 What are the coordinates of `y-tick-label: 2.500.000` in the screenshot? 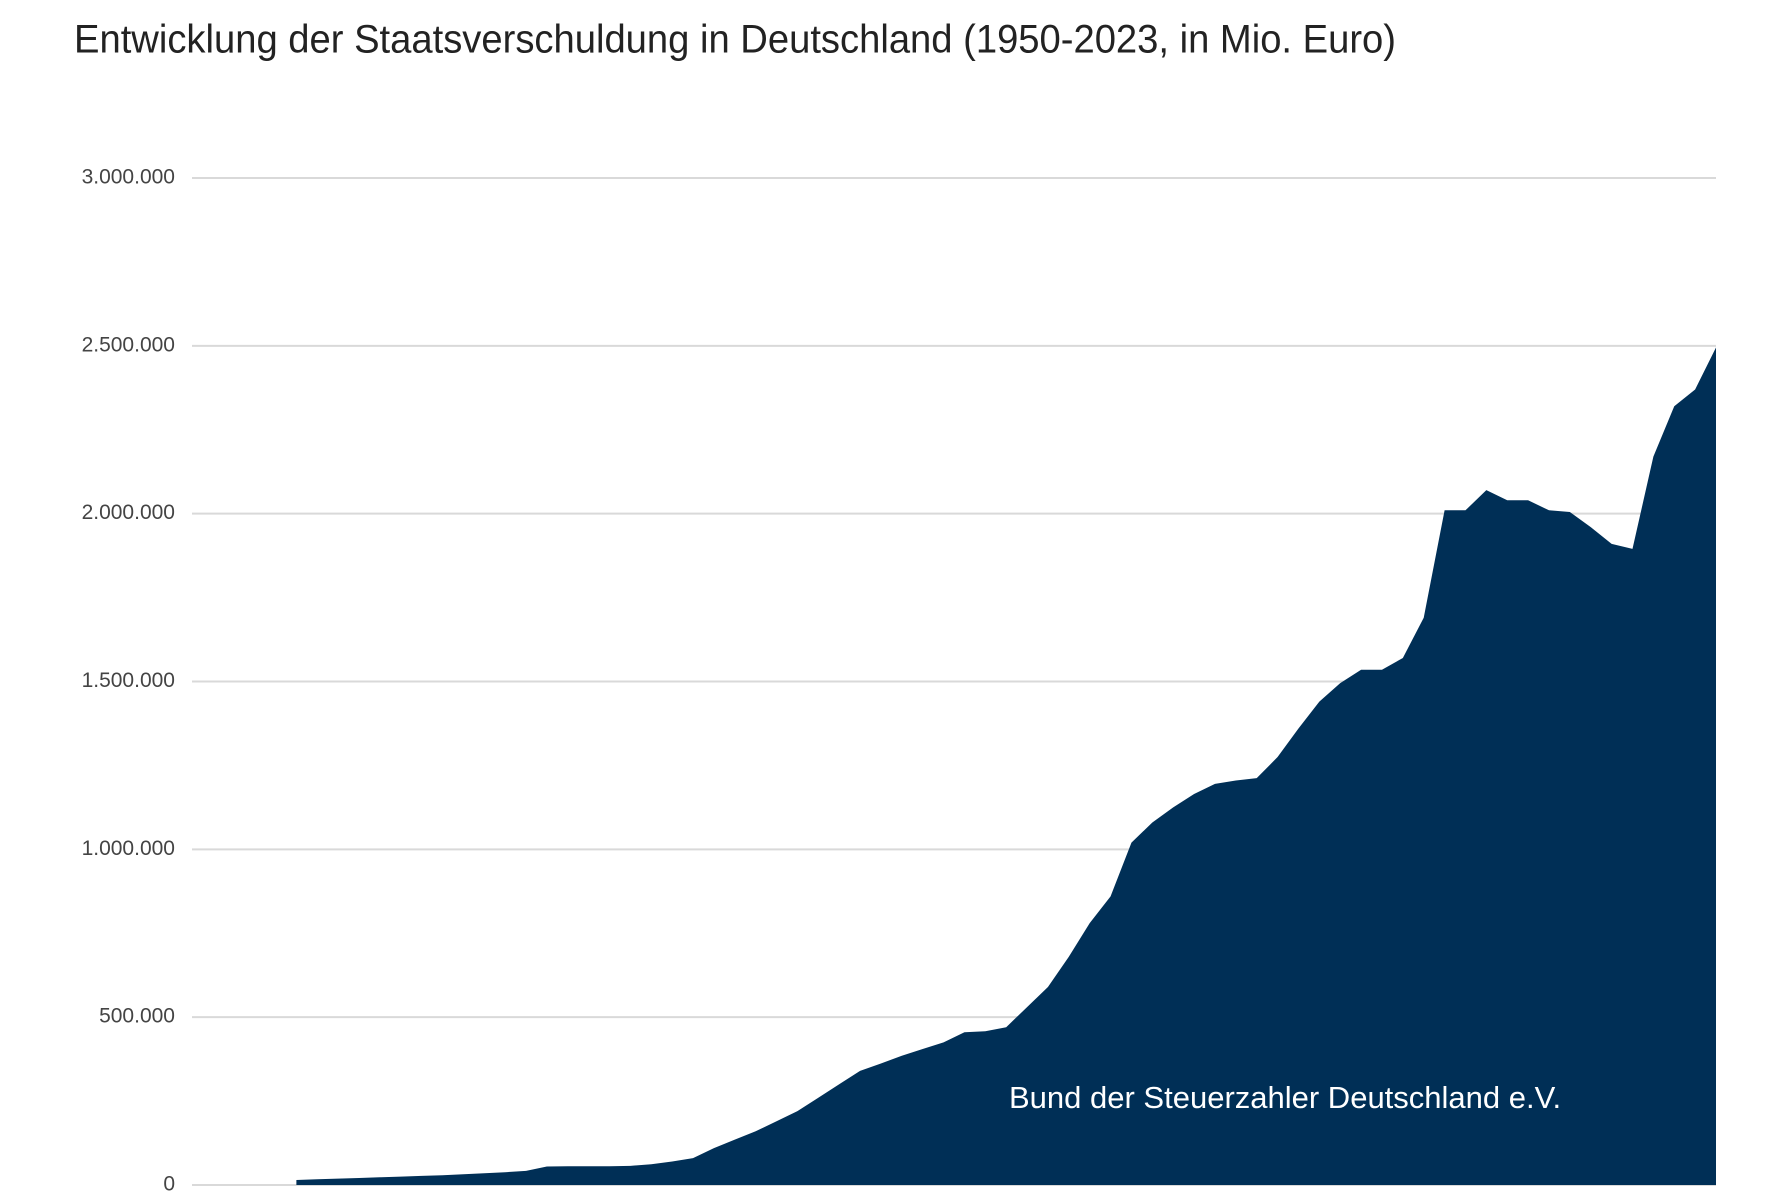 It's located at (128, 344).